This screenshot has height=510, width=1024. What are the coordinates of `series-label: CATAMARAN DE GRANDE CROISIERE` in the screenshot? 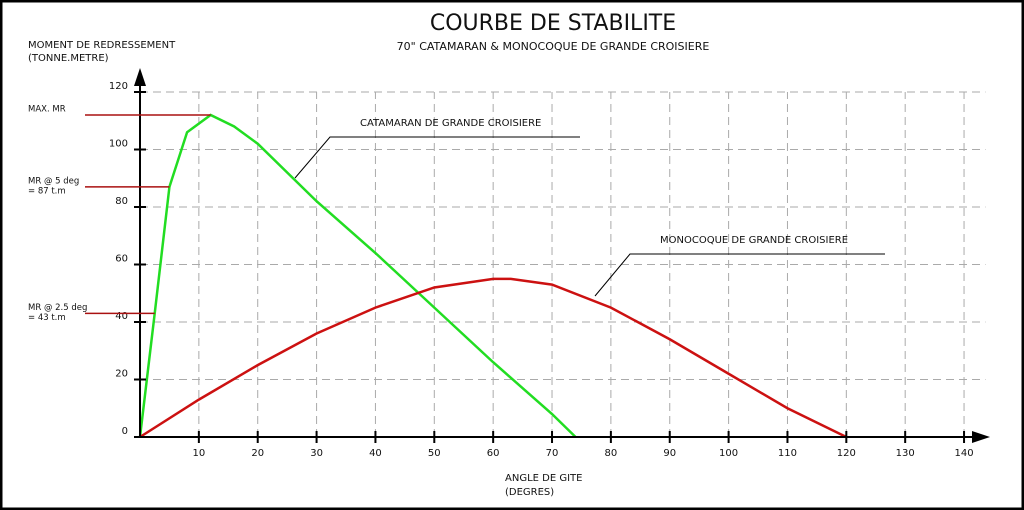 It's located at (450, 123).